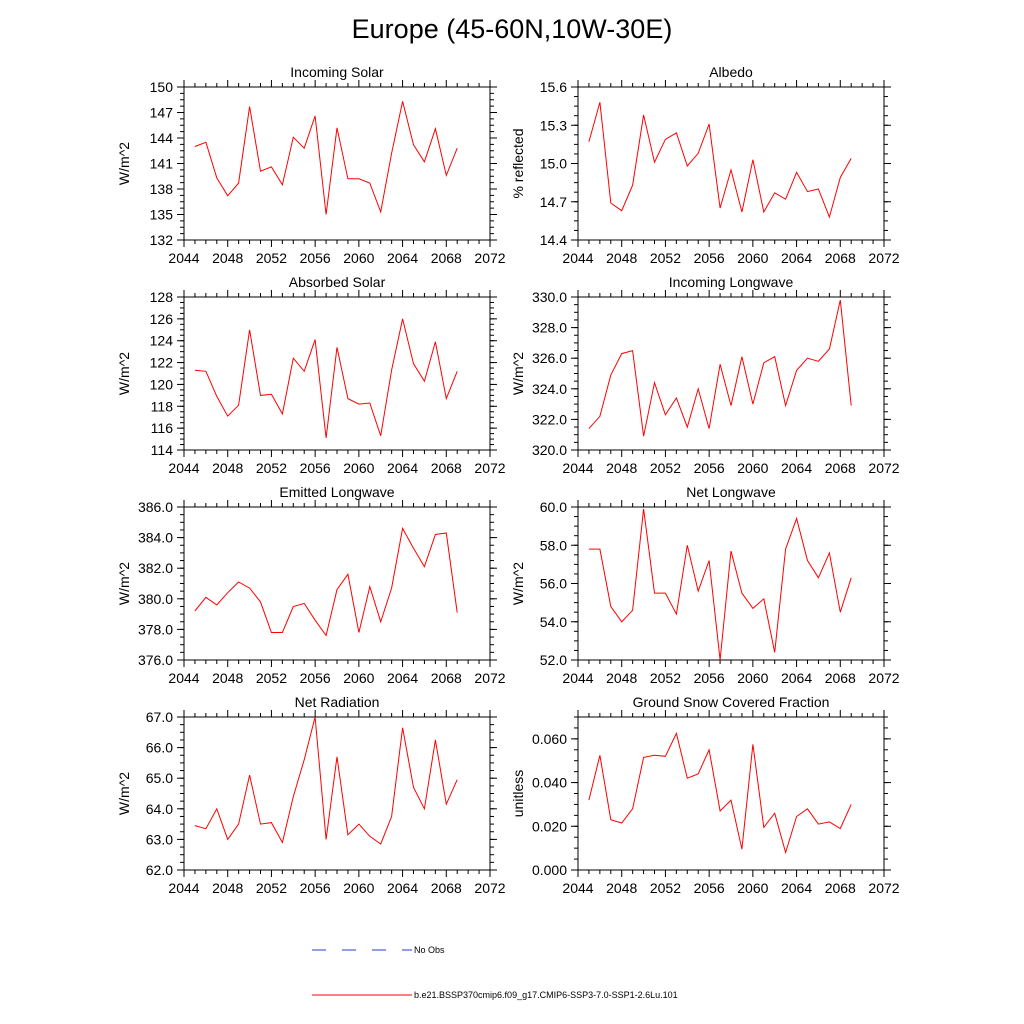 Image resolution: width=1024 pixels, height=1024 pixels. What do you see at coordinates (155, 568) in the screenshot?
I see `y-tick-label: 382.0` at bounding box center [155, 568].